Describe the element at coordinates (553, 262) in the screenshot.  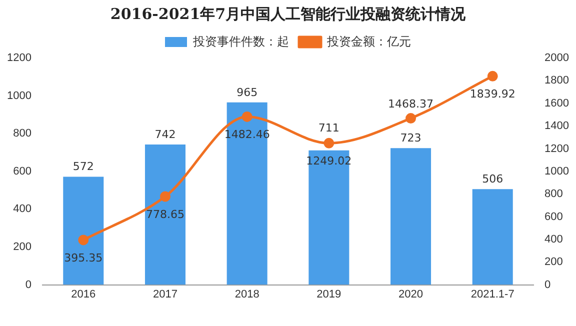
I see `y2-tick-label: 200` at that location.